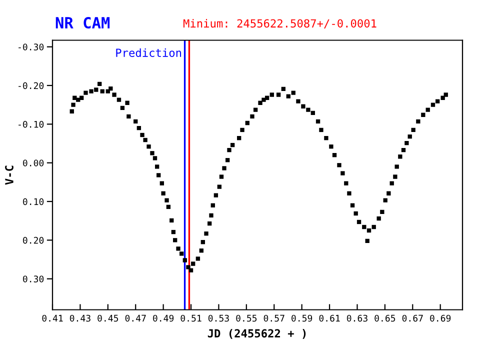 The width and height of the screenshot is (500, 350). Describe the element at coordinates (191, 318) in the screenshot. I see `x-tick-label: 0.51` at that location.